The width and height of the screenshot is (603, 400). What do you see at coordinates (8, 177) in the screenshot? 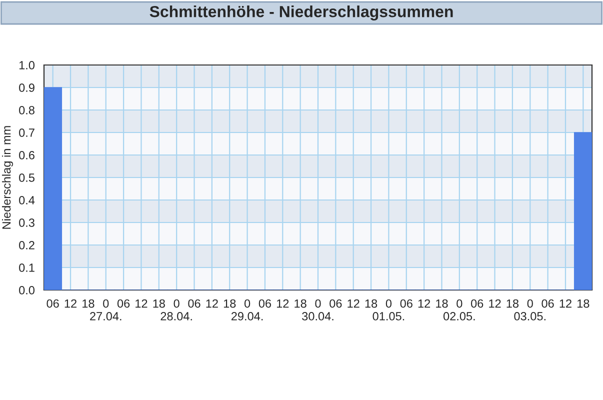
I see `y-axis-title: Niederschlag in mm` at bounding box center [8, 177].